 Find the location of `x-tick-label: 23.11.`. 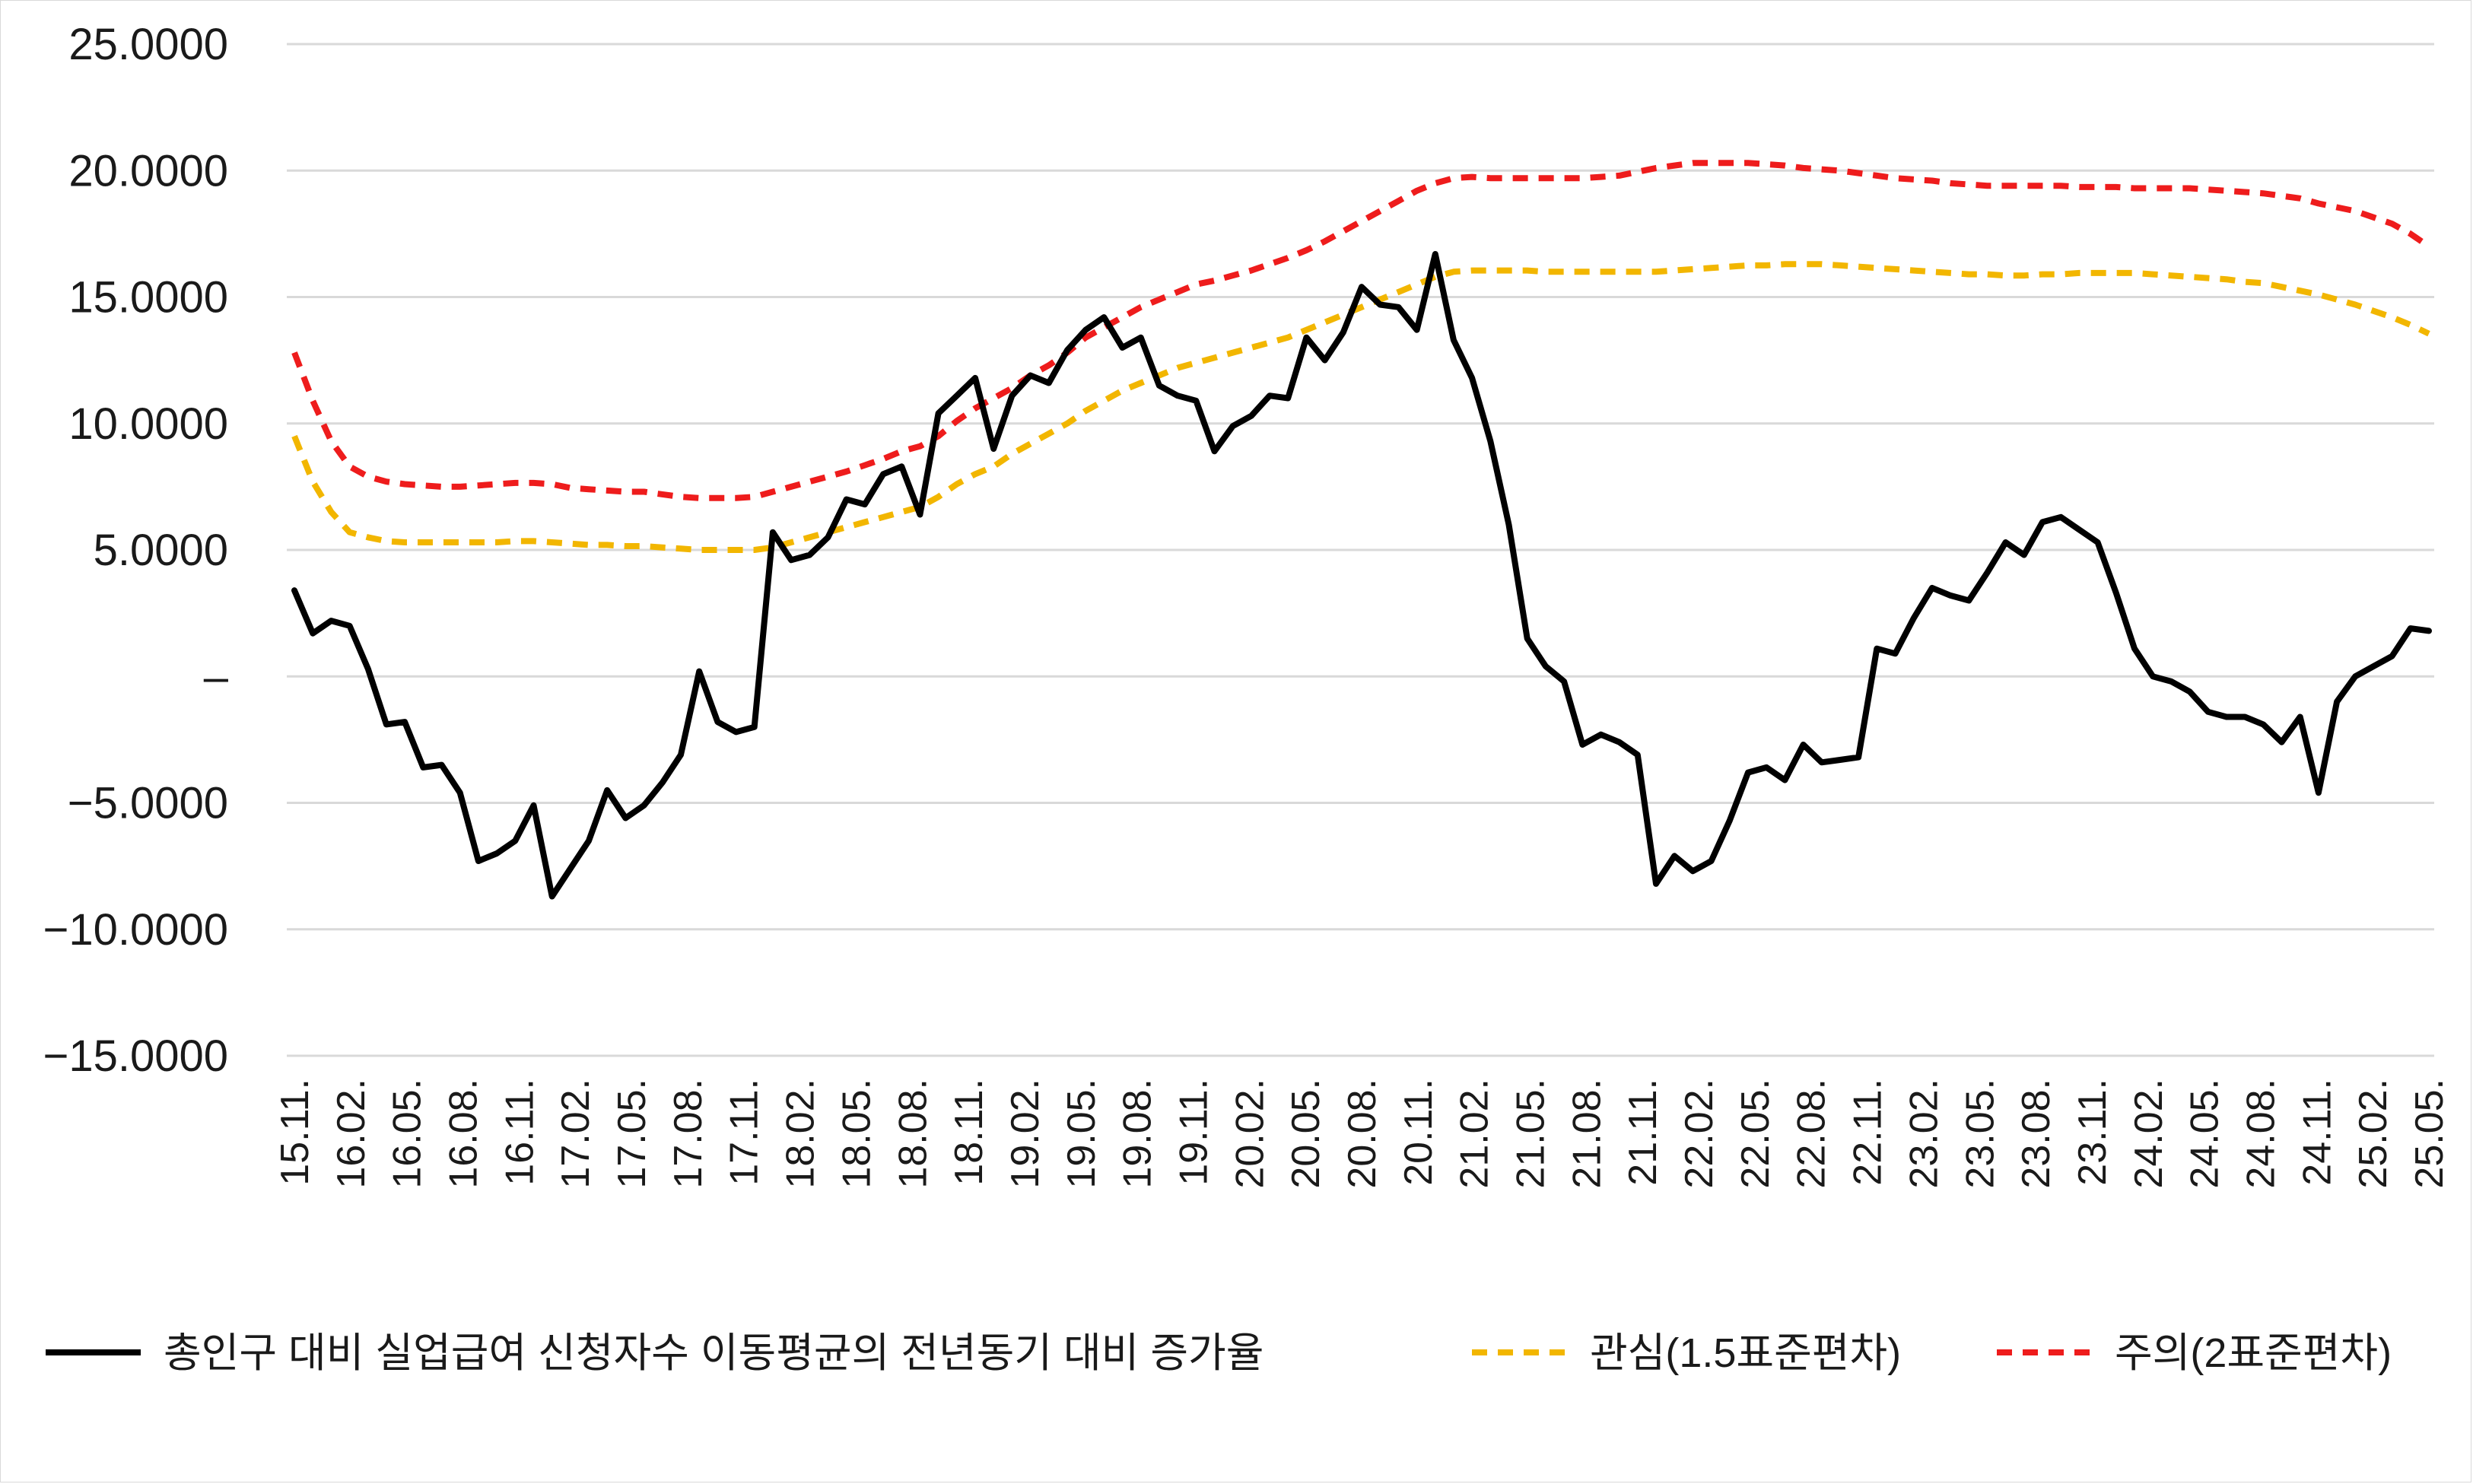

x-tick-label: 23.11. is located at coordinates (2093, 1132).